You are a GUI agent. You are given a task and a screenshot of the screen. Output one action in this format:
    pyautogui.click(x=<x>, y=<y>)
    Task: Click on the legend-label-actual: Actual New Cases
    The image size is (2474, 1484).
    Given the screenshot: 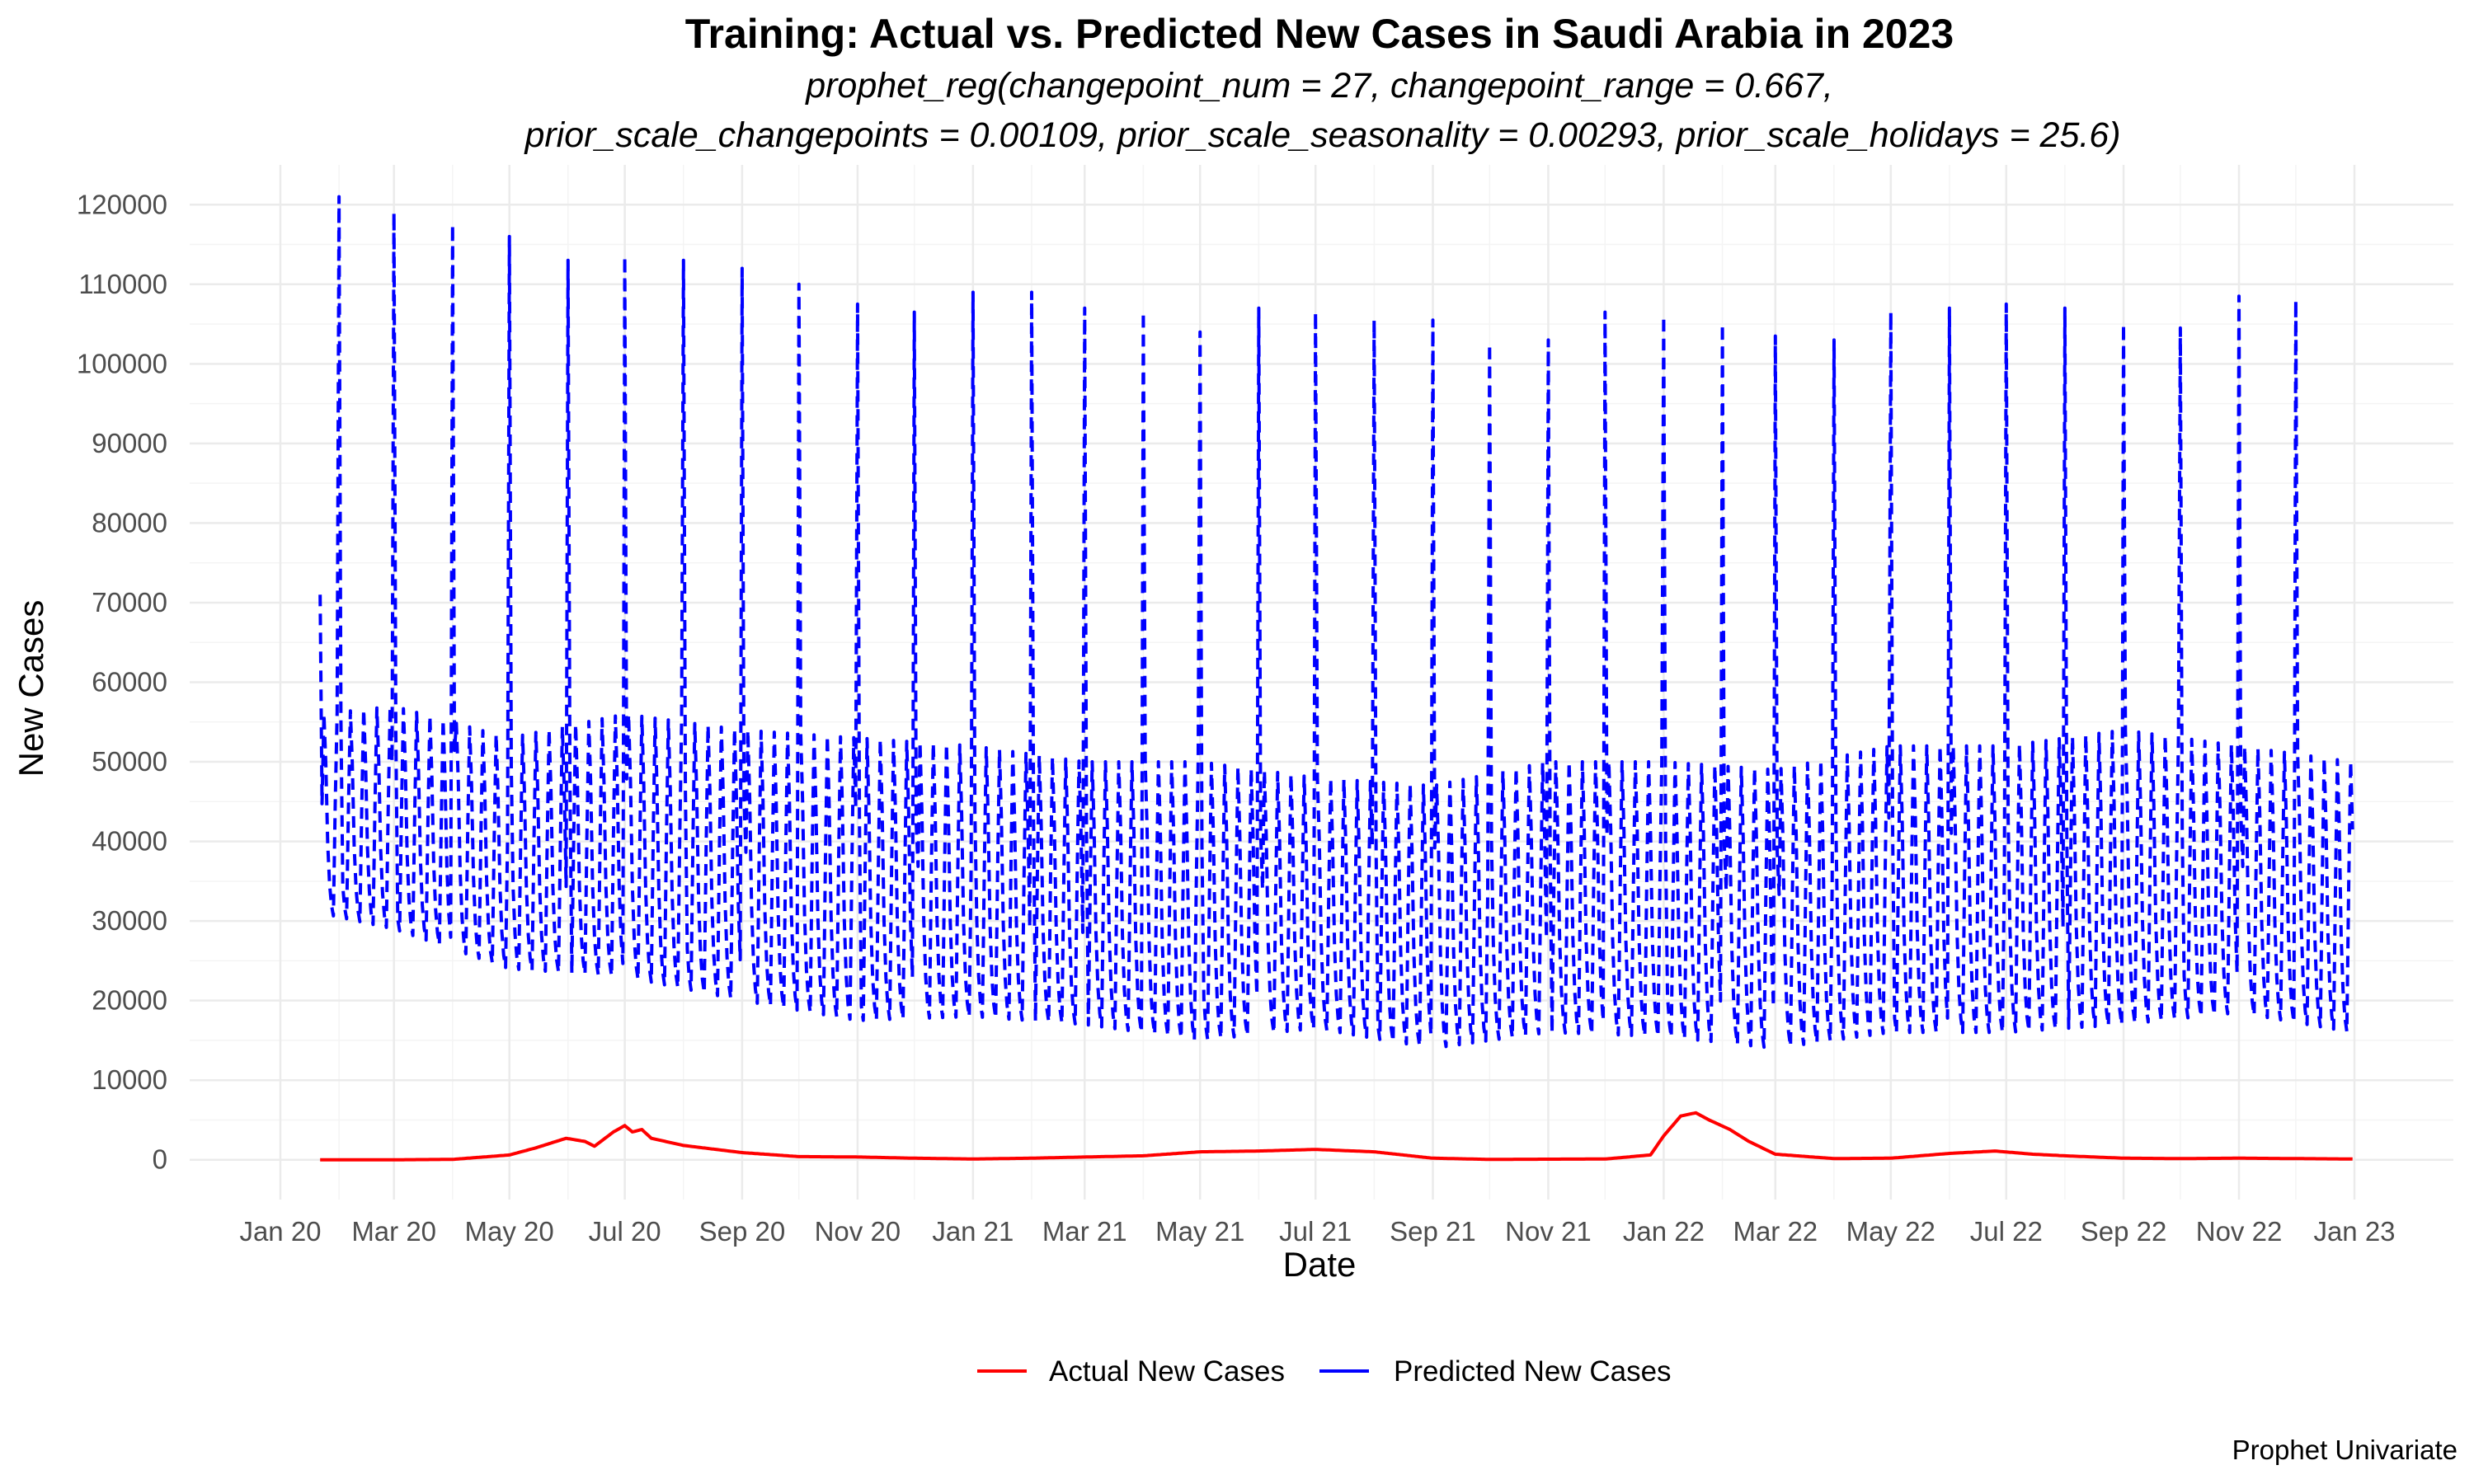 What is the action you would take?
    pyautogui.click(x=1167, y=1371)
    